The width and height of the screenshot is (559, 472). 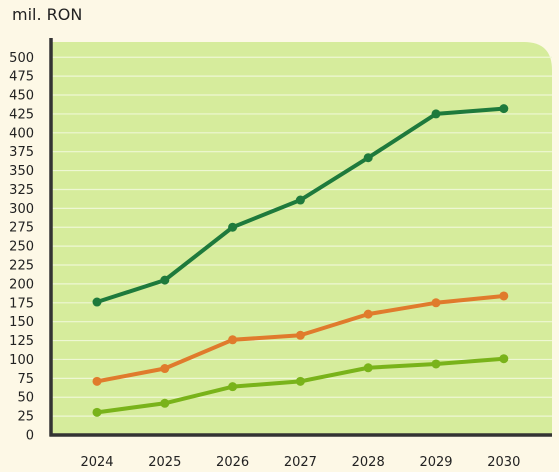 I want to click on y-tick-label: 175, so click(x=21, y=303).